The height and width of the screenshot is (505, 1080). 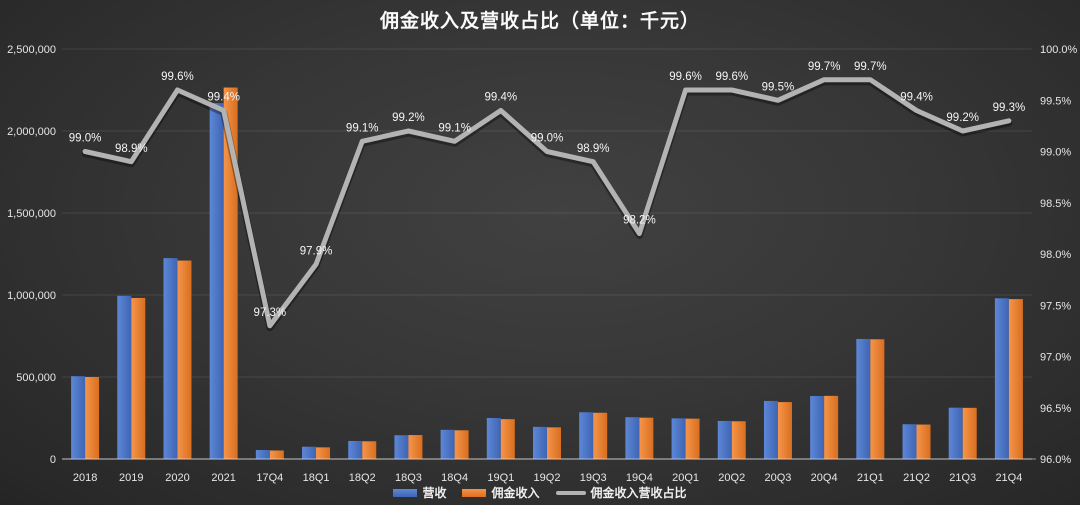 I want to click on chart-legend: 营收 佣金收入 佣金收入营收占比, so click(x=540, y=492).